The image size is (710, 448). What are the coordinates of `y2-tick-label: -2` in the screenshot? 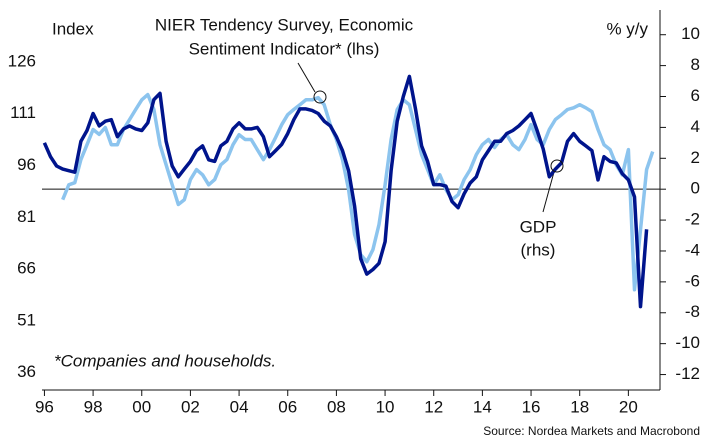 It's located at (692, 219).